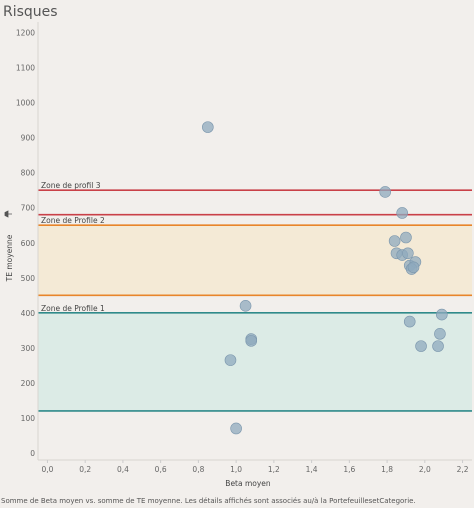 The width and height of the screenshot is (474, 508). I want to click on x-tick-label: 0,6, so click(161, 469).